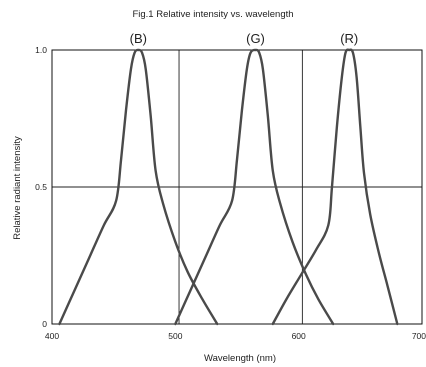 The height and width of the screenshot is (367, 426). I want to click on peak-labels: (B) (G) (R), so click(244, 38).